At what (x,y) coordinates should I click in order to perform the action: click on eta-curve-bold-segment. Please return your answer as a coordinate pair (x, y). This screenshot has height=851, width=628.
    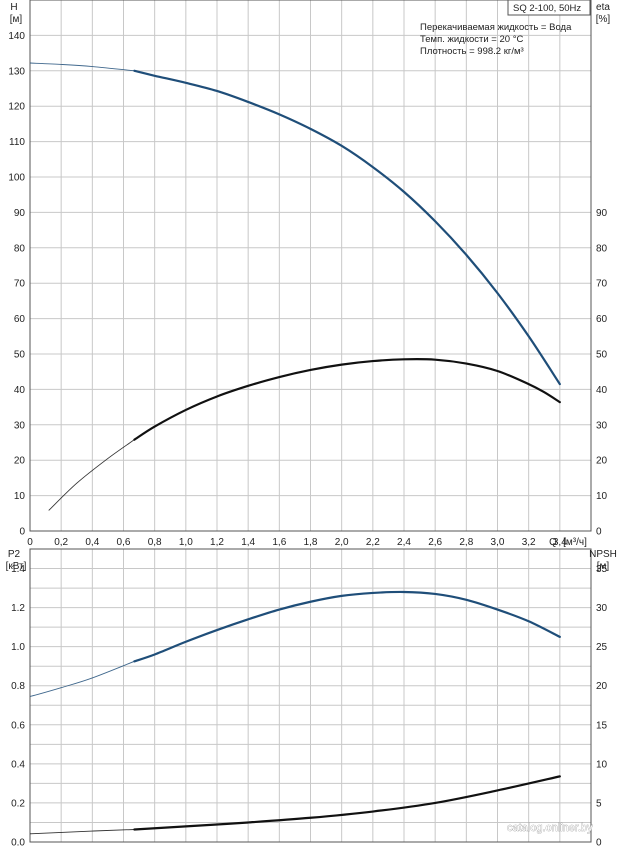
    Looking at the image, I should click on (347, 399).